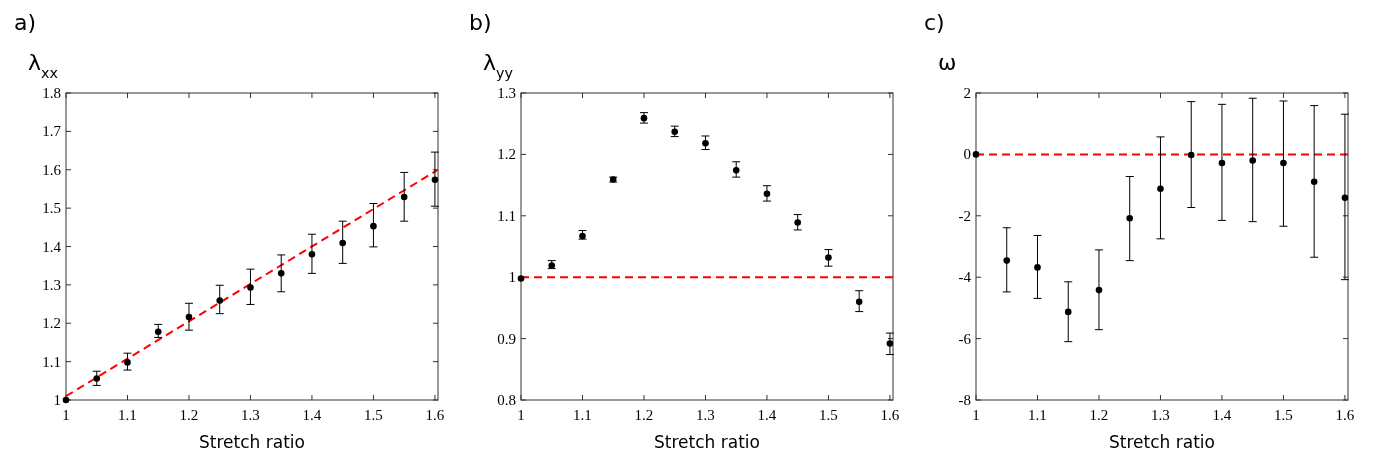 This screenshot has width=1382, height=462. Describe the element at coordinates (506, 400) in the screenshot. I see `y-tick-label: 0.8` at that location.